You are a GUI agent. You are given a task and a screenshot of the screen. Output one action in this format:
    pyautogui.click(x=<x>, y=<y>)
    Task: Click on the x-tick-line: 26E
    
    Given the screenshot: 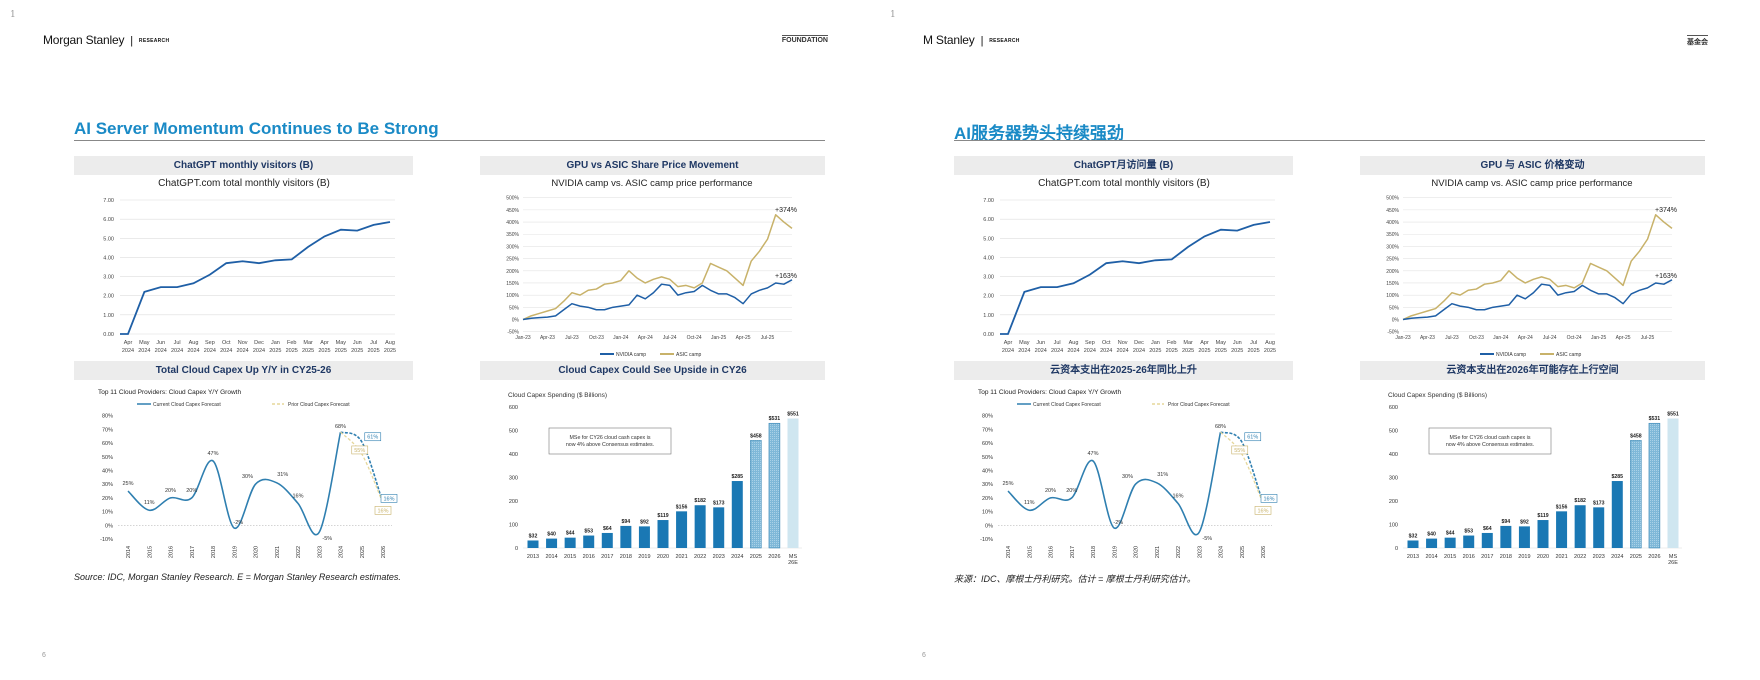 What is the action you would take?
    pyautogui.click(x=793, y=563)
    